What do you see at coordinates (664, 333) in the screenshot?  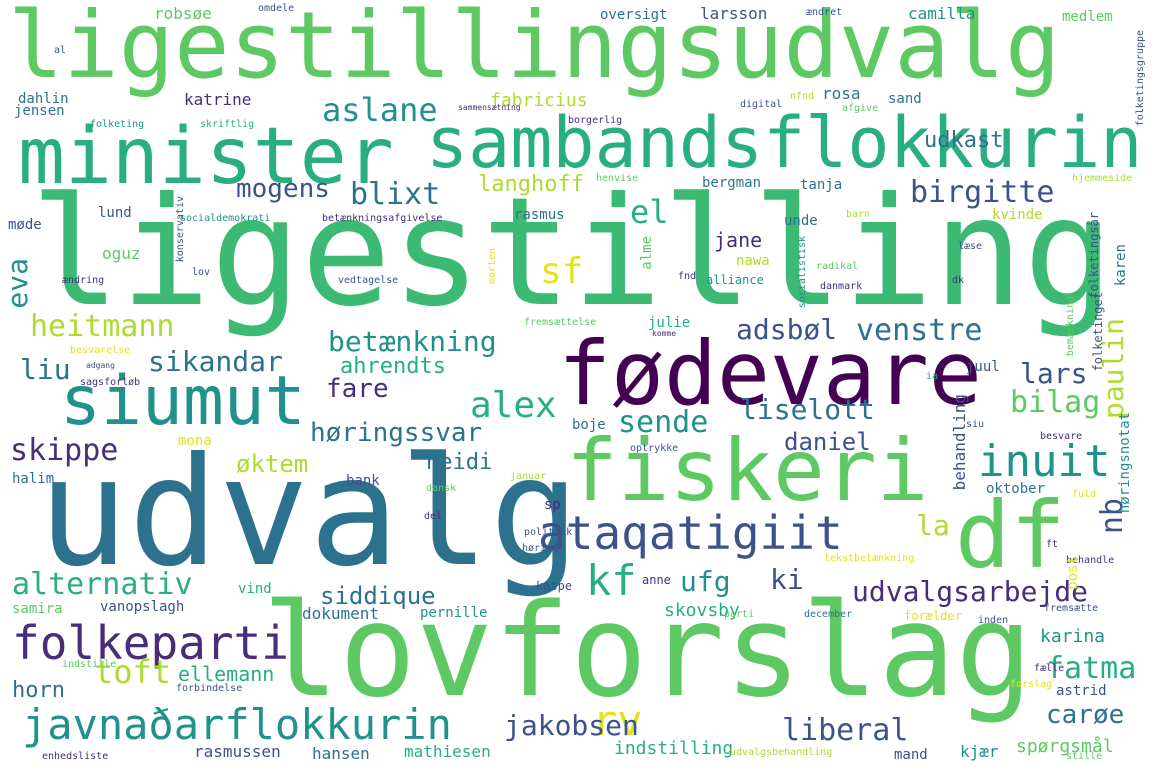 I see `word-komme: komme` at bounding box center [664, 333].